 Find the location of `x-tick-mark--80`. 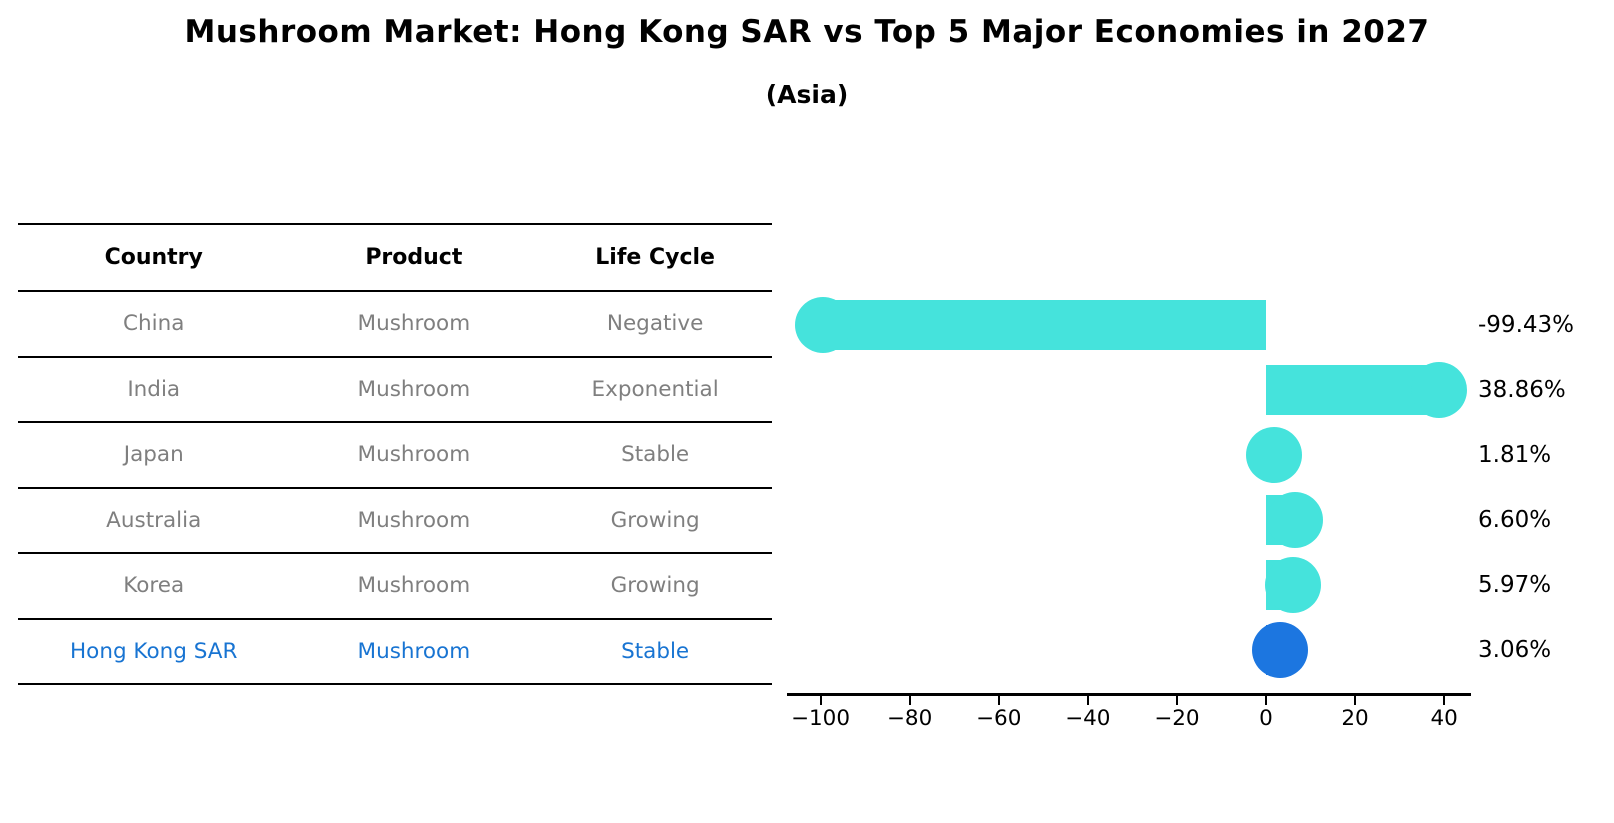

x-tick-mark--80 is located at coordinates (909, 700).